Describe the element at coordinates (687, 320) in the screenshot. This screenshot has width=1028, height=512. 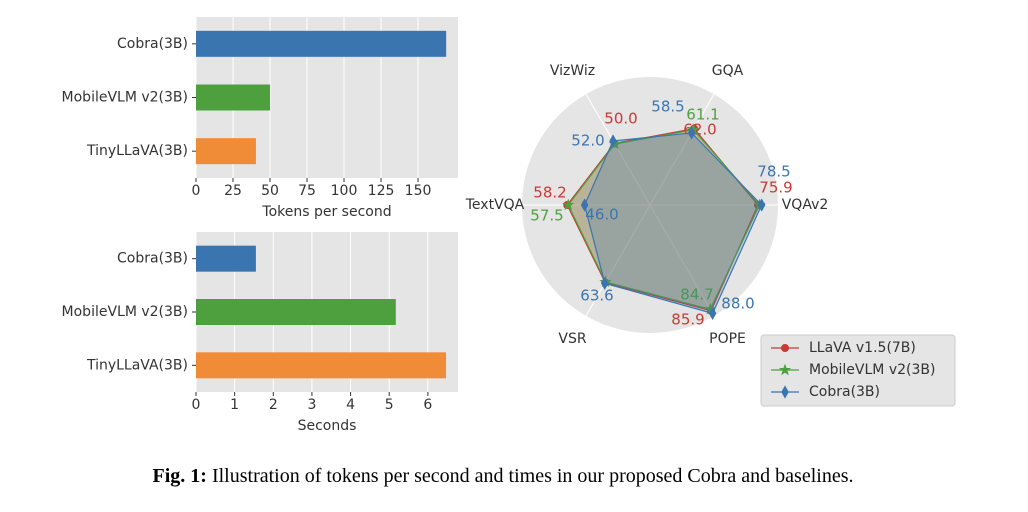
I see `value-label: 85.9` at that location.